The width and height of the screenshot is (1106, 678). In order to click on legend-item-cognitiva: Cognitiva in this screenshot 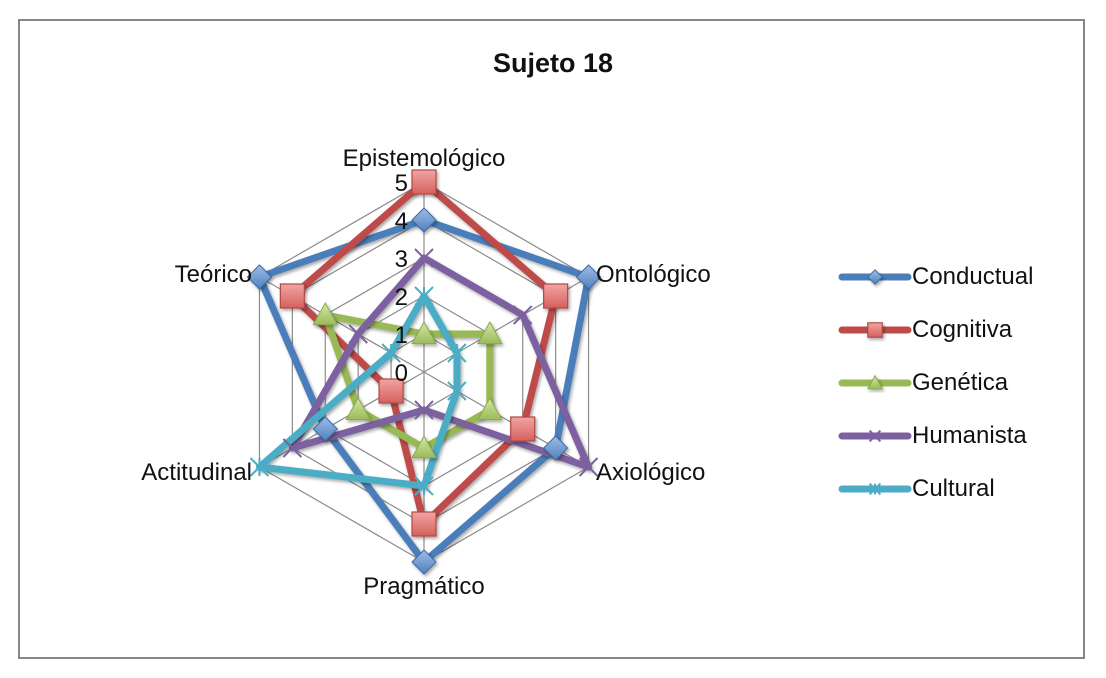, I will do `click(935, 329)`.